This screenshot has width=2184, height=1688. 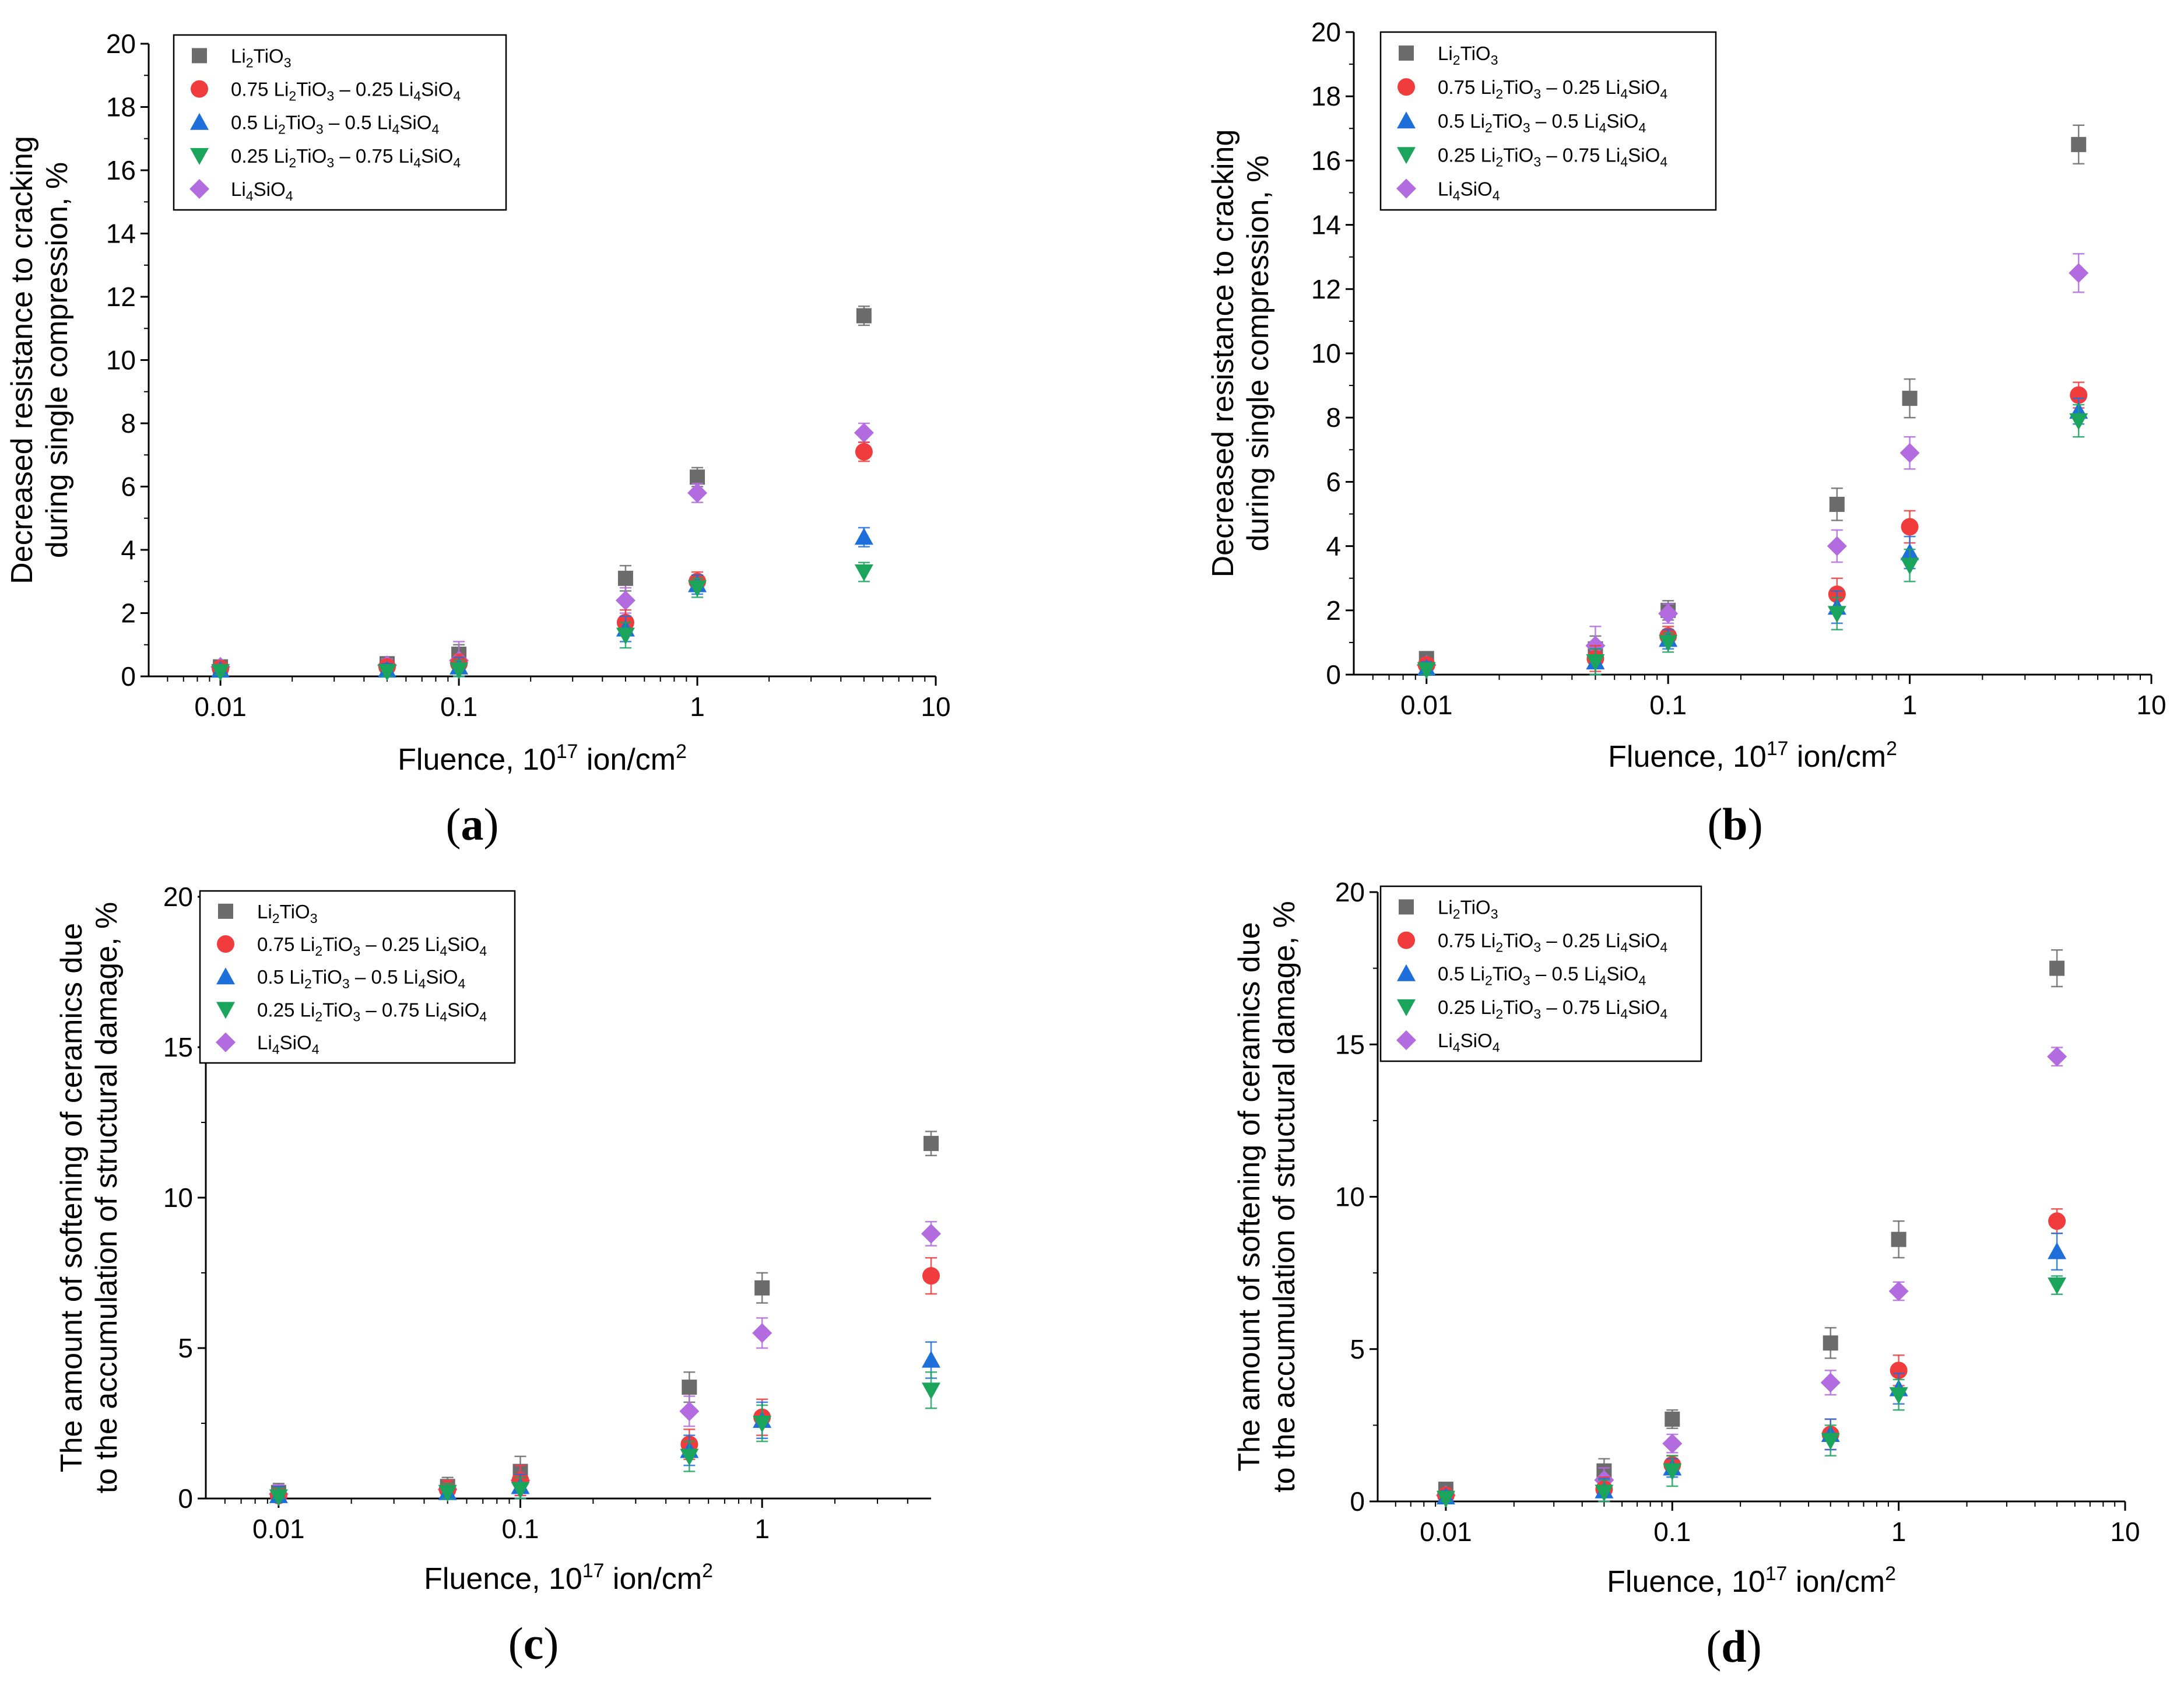 What do you see at coordinates (372, 1011) in the screenshot?
I see `legend-label: 0.25 Li2TiO3 – 0.75 Li4SiO4` at bounding box center [372, 1011].